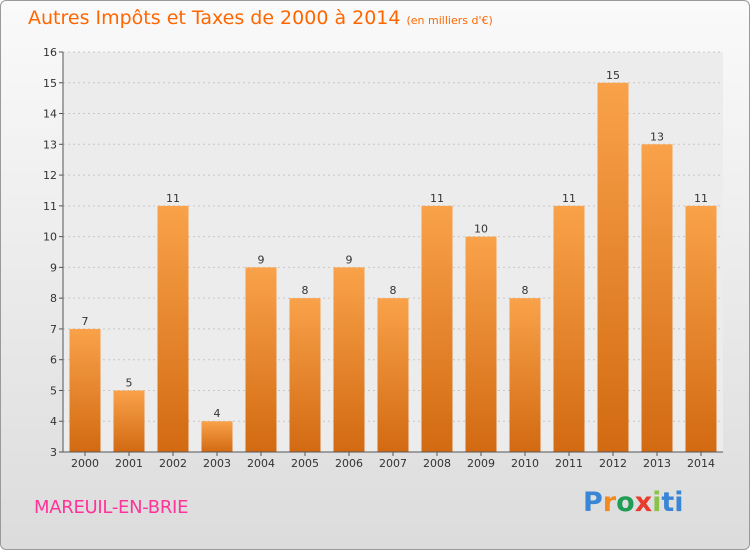  Describe the element at coordinates (85, 321) in the screenshot. I see `bar-value-label: 7` at that location.